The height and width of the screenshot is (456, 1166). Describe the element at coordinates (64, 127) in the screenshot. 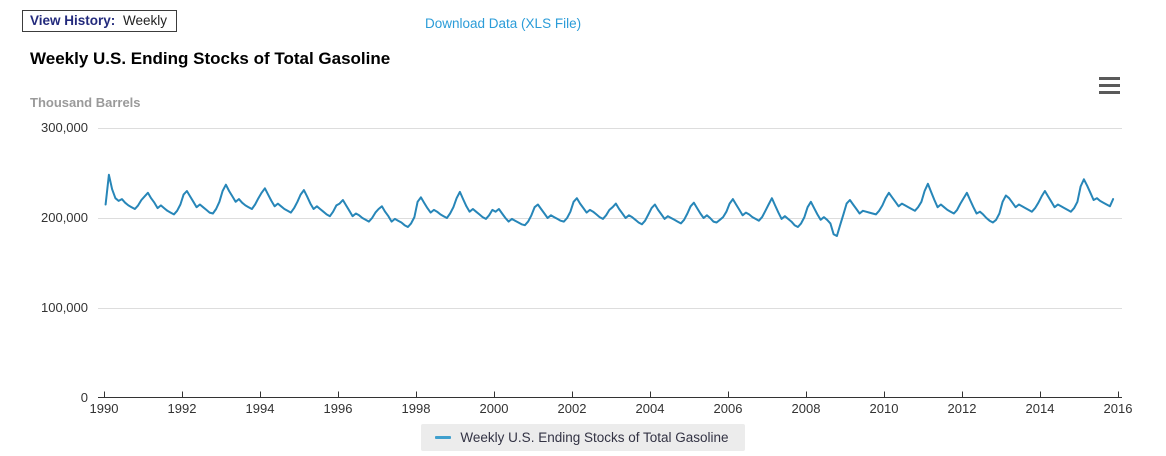

I see `y-axis-tick-label: 300,000` at that location.